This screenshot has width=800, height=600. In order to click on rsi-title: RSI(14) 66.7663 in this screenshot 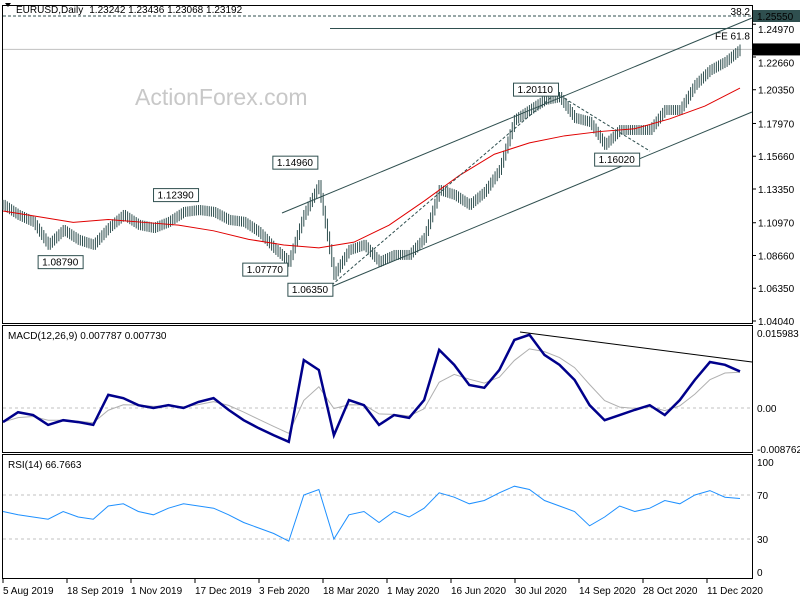, I will do `click(45, 465)`.